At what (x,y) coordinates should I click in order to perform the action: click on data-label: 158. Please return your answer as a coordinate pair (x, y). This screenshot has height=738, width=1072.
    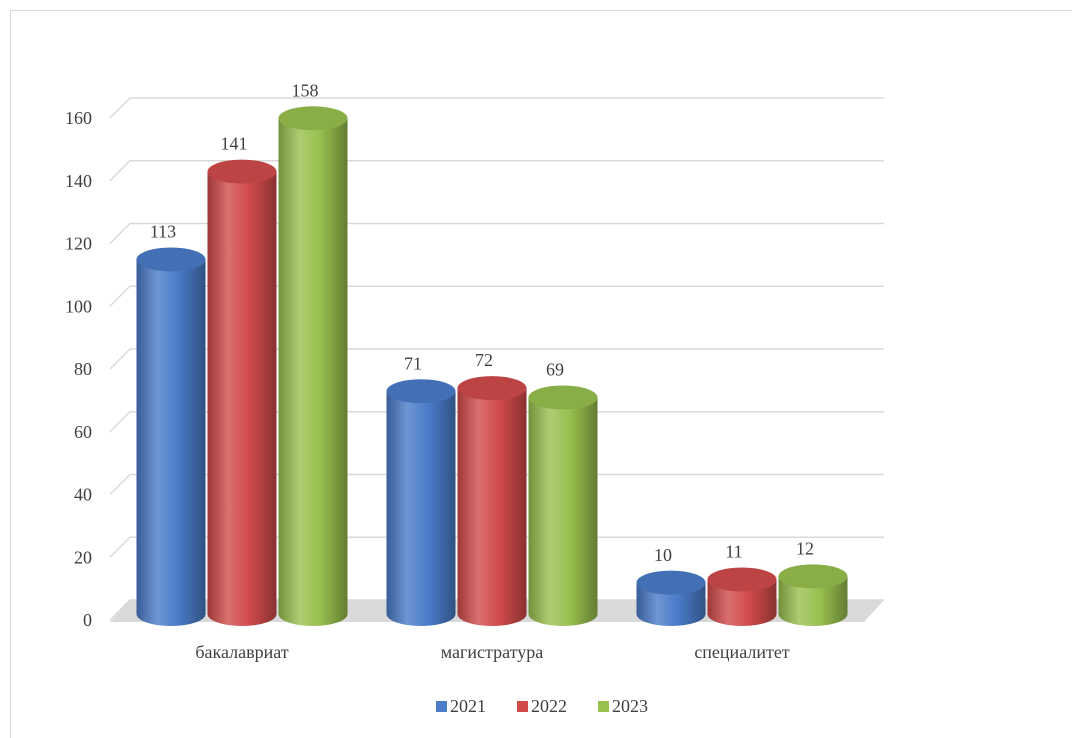
    Looking at the image, I should click on (305, 90).